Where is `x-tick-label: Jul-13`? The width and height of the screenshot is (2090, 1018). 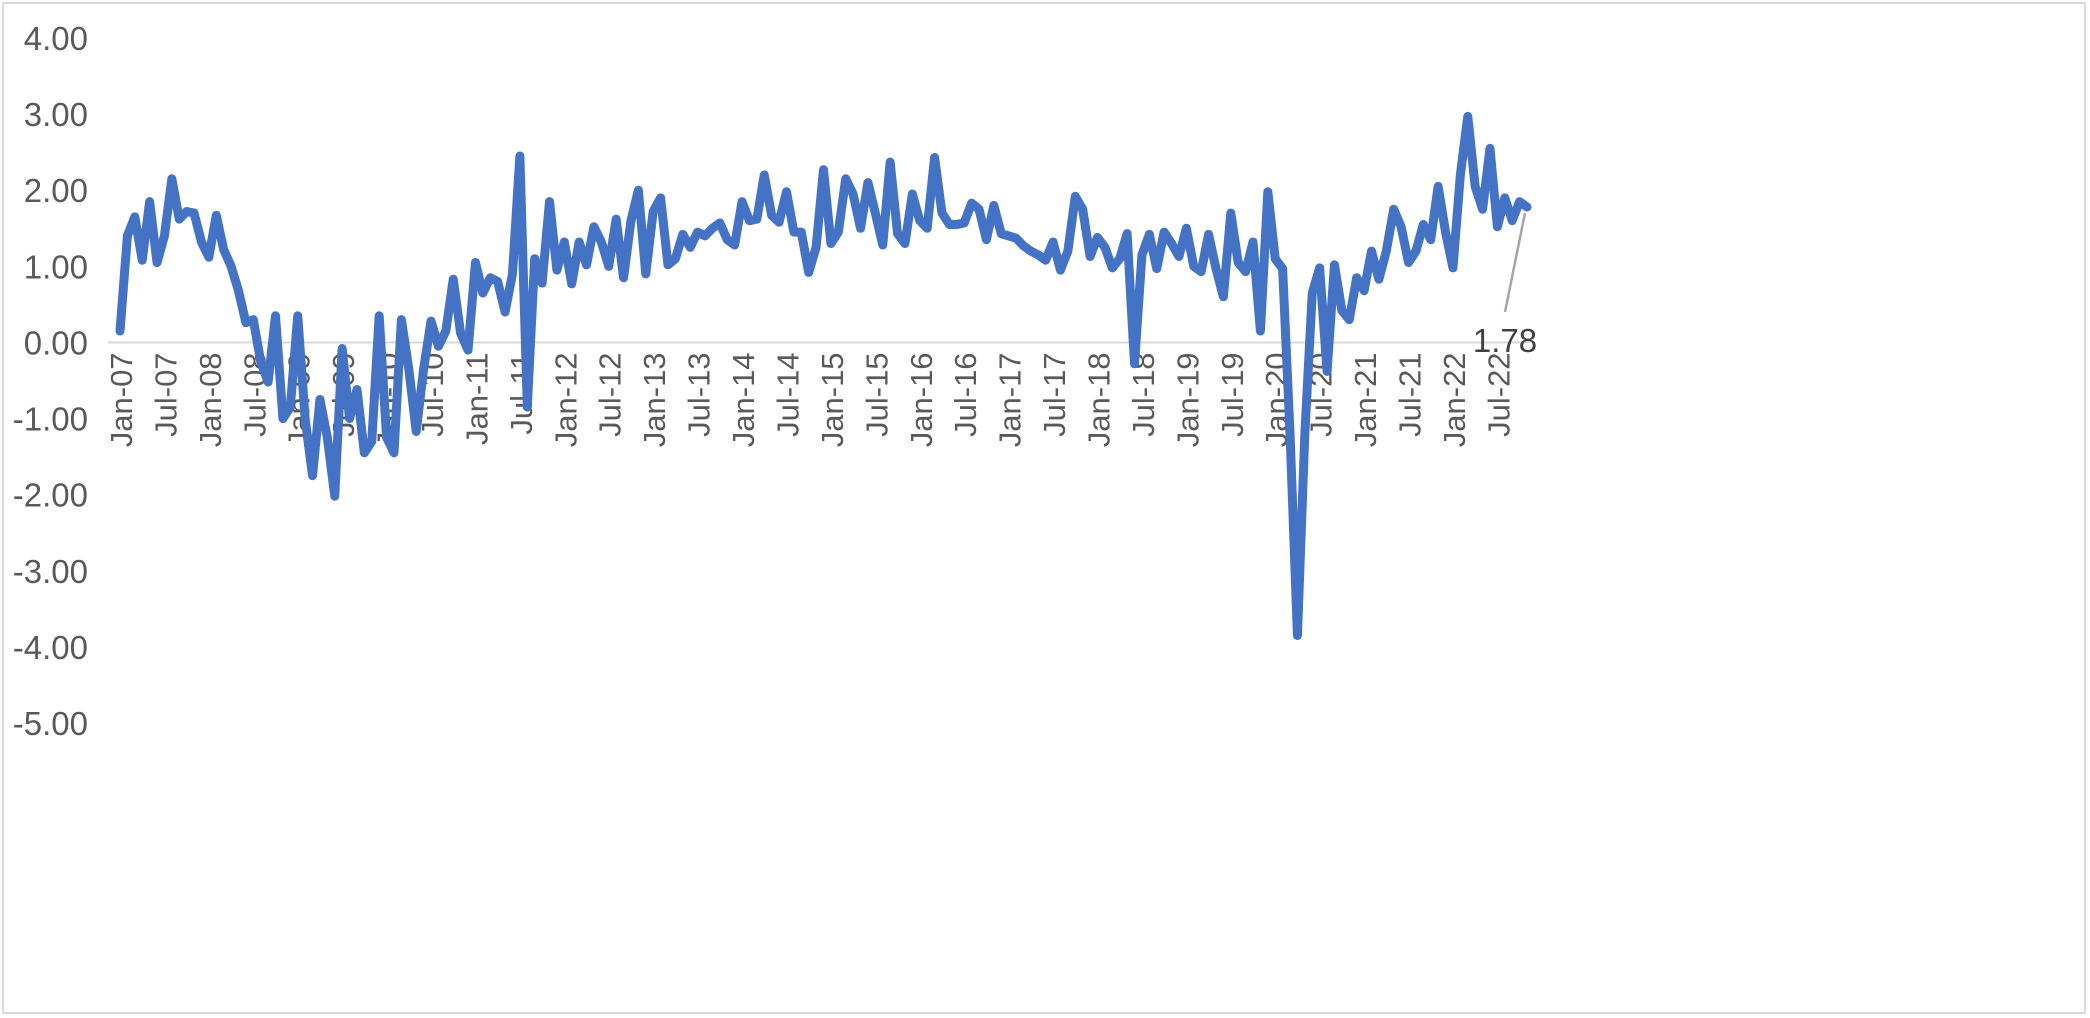 x-tick-label: Jul-13 is located at coordinates (699, 394).